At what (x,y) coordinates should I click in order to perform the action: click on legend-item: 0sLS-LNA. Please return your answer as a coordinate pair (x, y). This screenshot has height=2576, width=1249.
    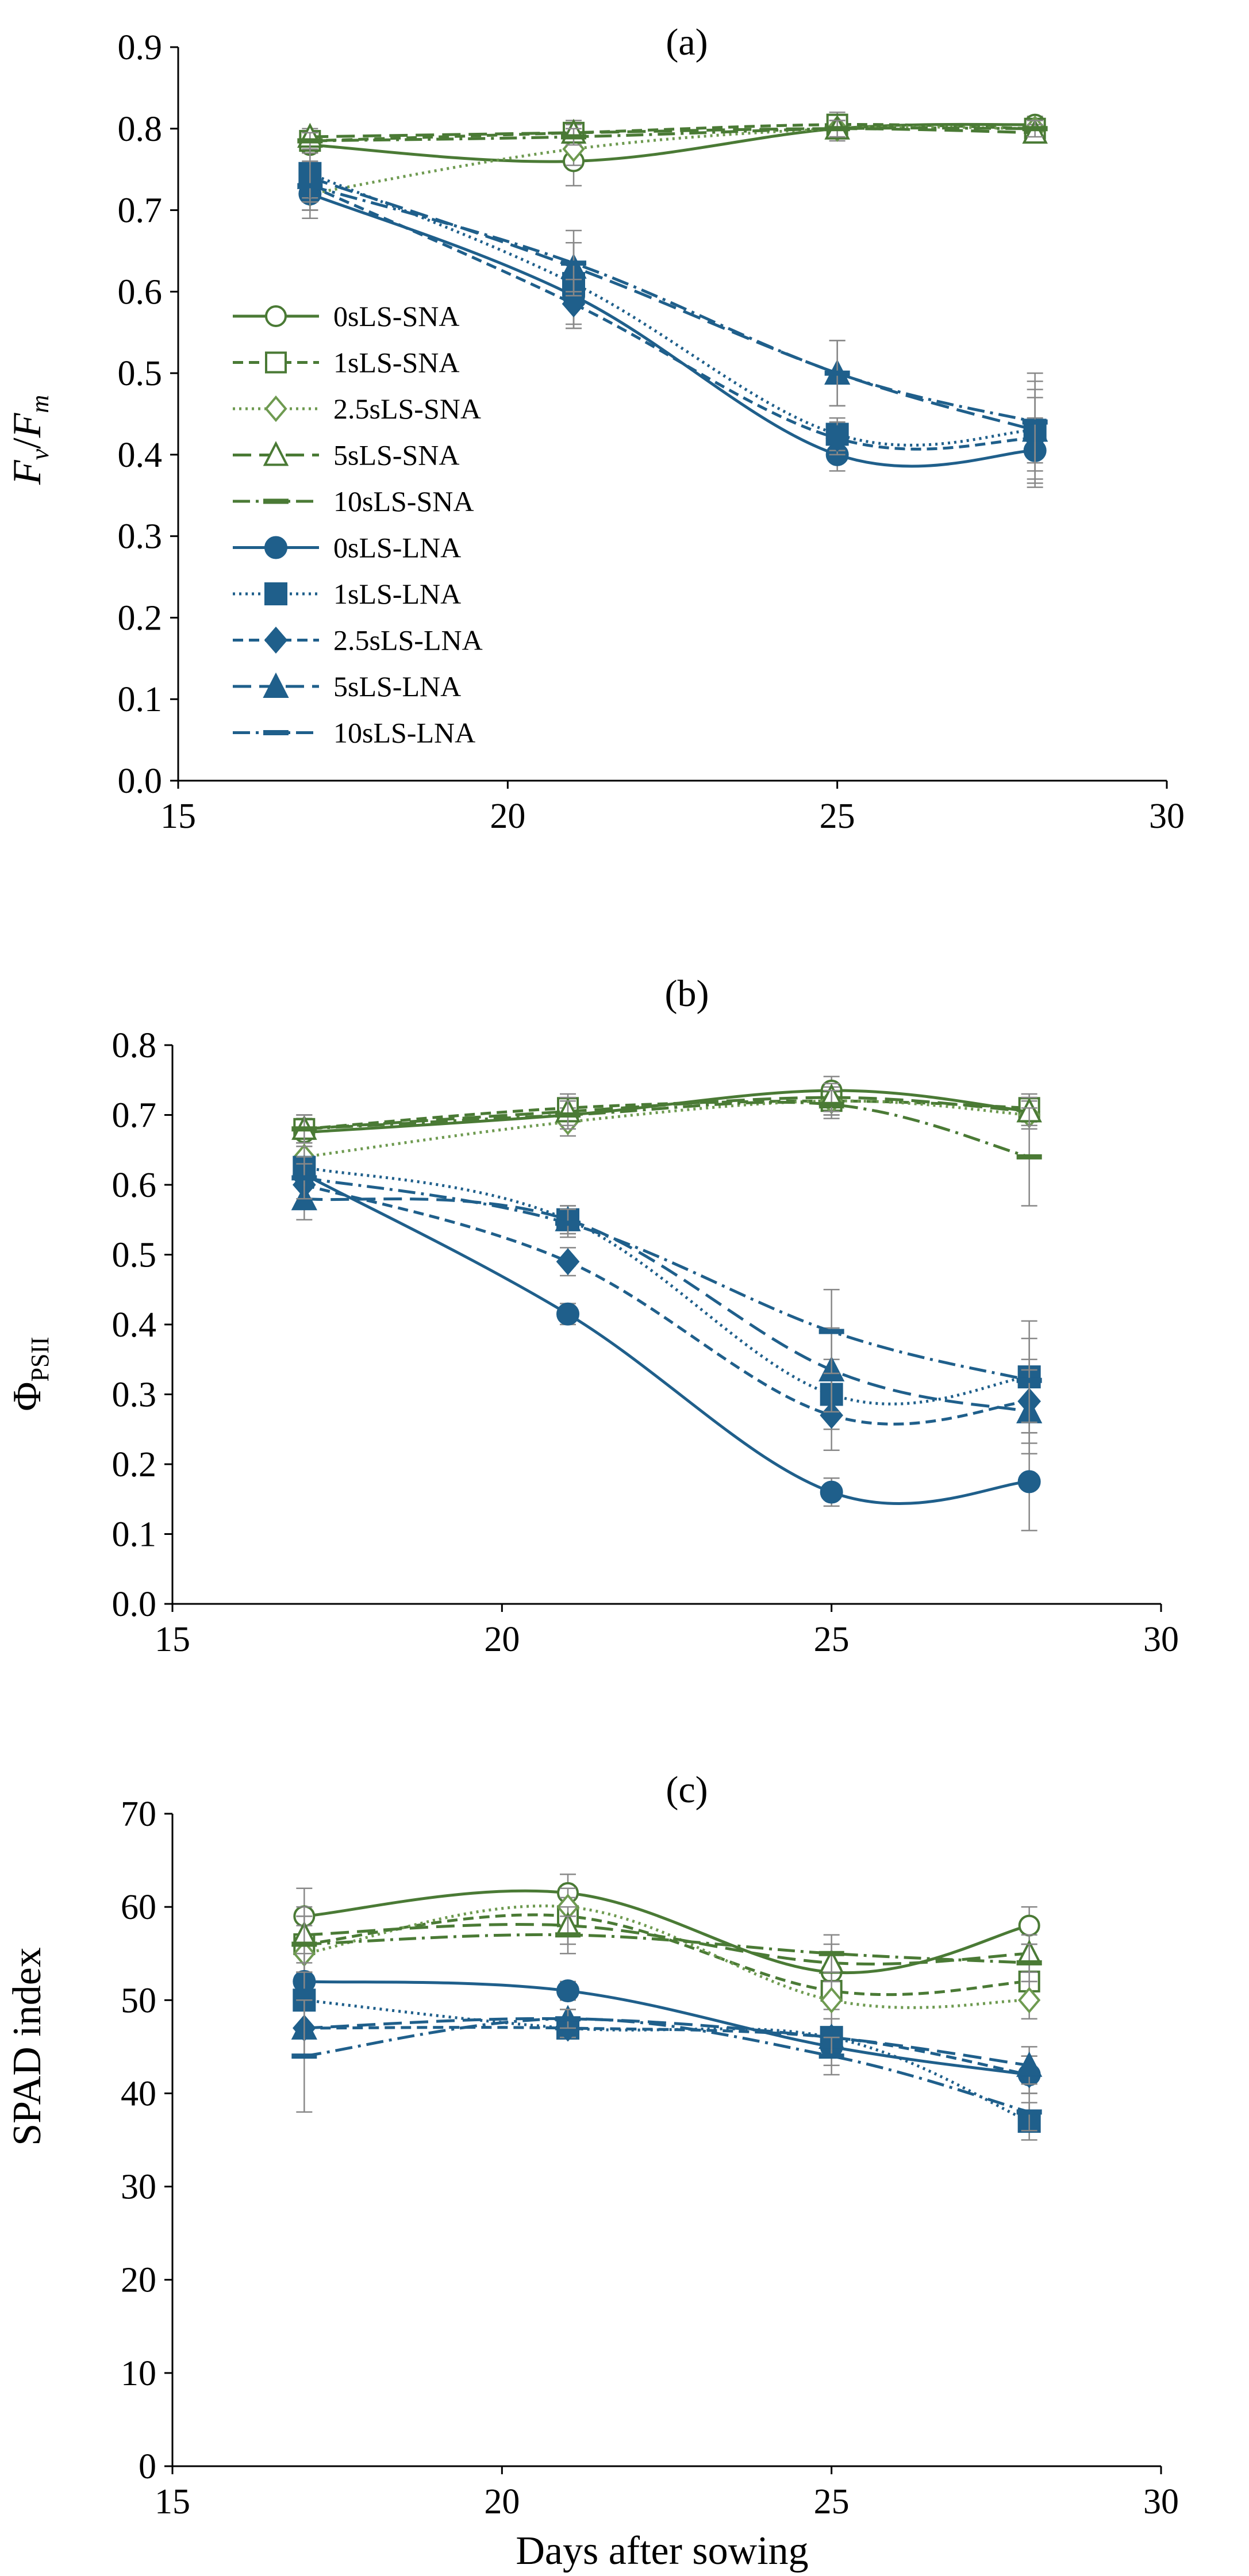
    Looking at the image, I should click on (347, 548).